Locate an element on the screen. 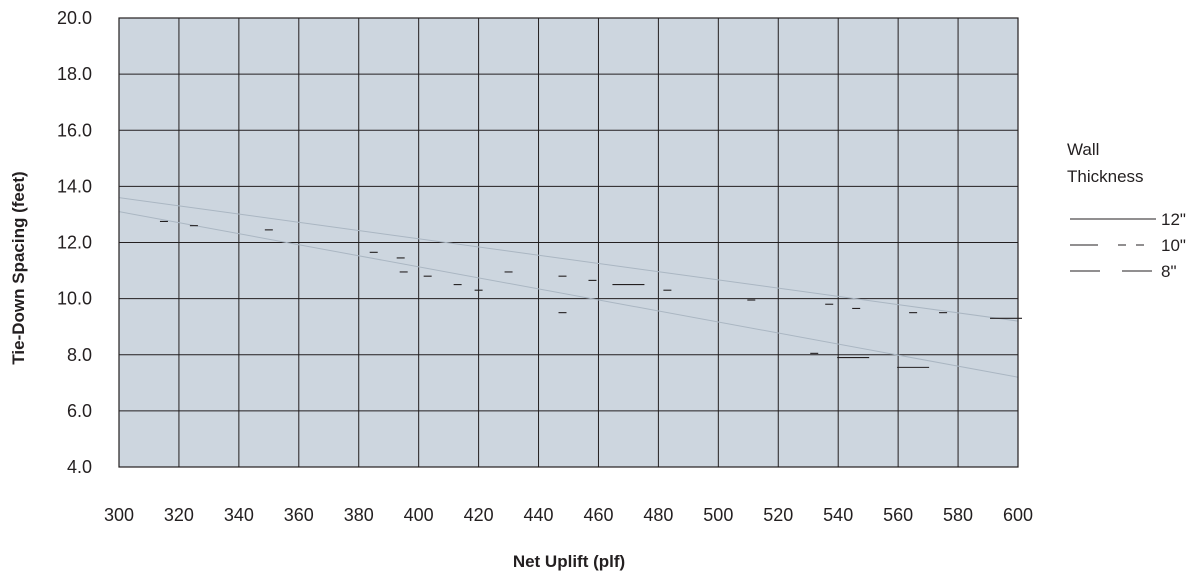 Image resolution: width=1204 pixels, height=583 pixels. x-tick-label: 300 is located at coordinates (119, 515).